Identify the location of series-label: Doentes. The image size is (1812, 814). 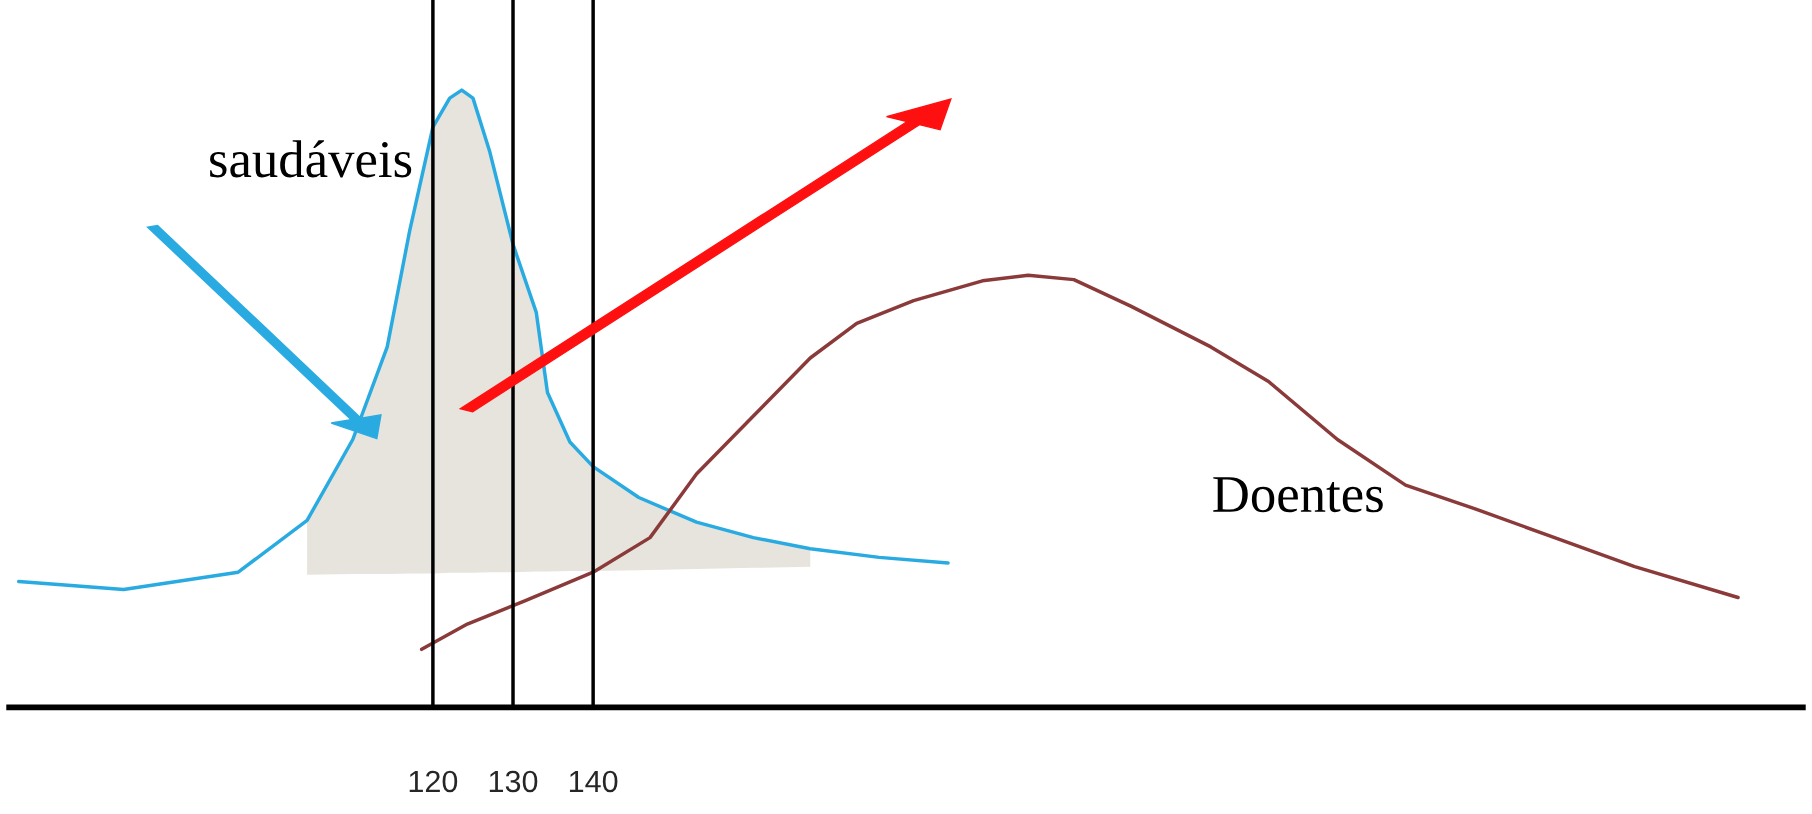
(1298, 495).